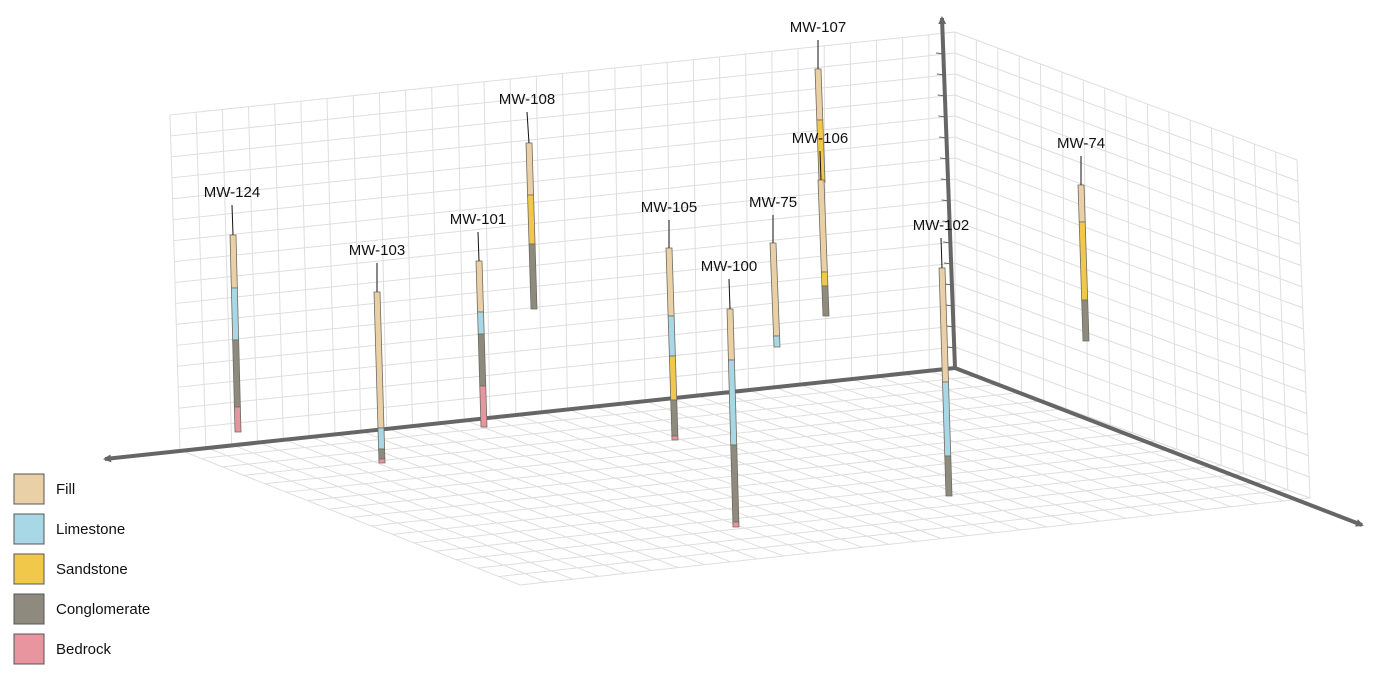 This screenshot has height=681, width=1395. I want to click on well-label: MW-74, so click(1081, 143).